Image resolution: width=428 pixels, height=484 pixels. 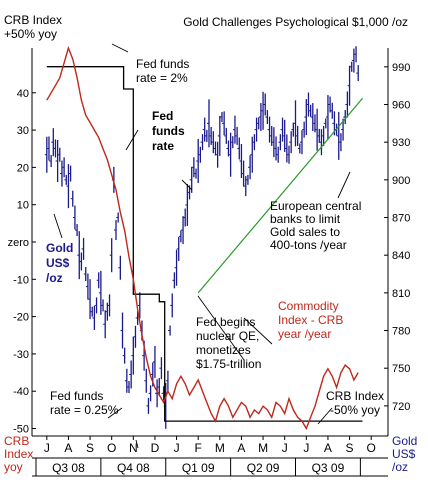 I want to click on annotation-fed-qe: monetizes, so click(x=223, y=350).